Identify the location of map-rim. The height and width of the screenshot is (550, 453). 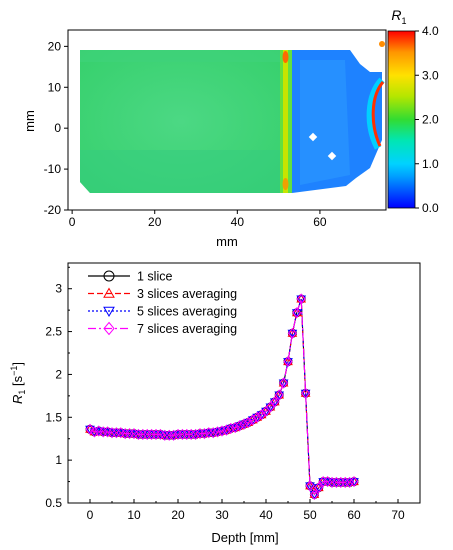
(375, 113).